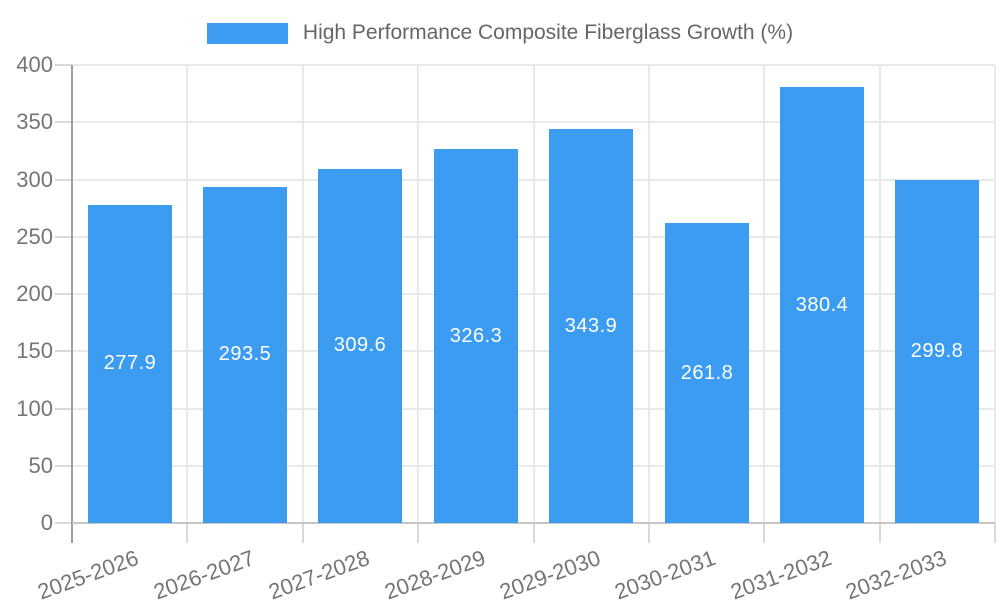 This screenshot has width=1000, height=600. What do you see at coordinates (34, 236) in the screenshot?
I see `y-tick-label: 250` at bounding box center [34, 236].